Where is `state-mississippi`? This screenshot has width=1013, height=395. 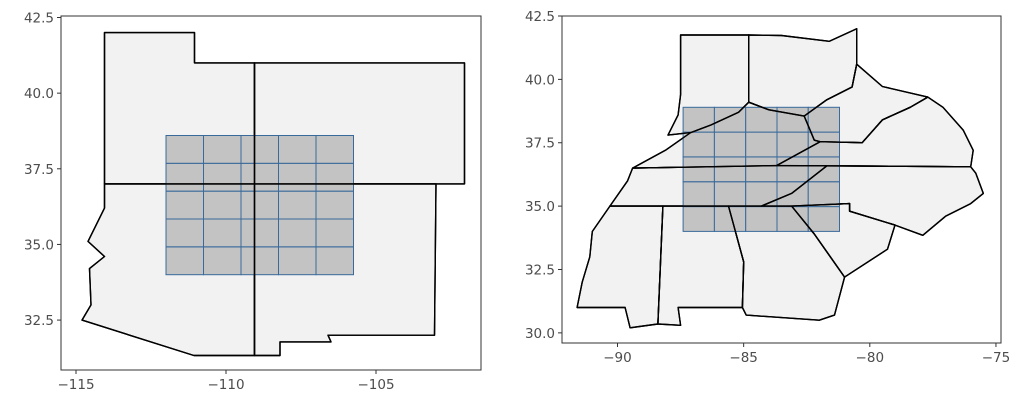
state-mississippi is located at coordinates (620, 267).